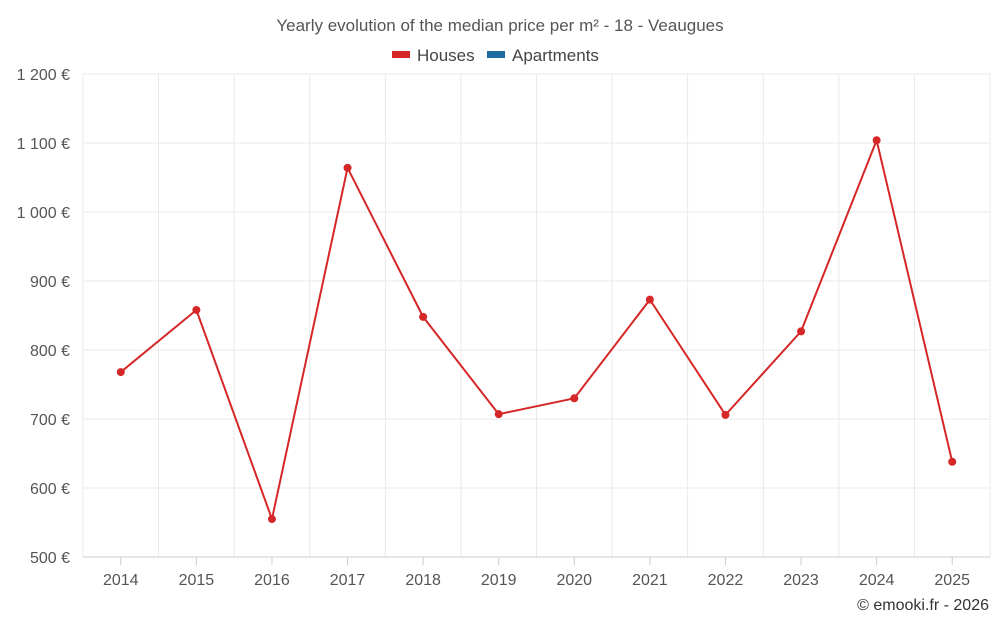  Describe the element at coordinates (271, 519) in the screenshot. I see `data-point-2016` at that location.